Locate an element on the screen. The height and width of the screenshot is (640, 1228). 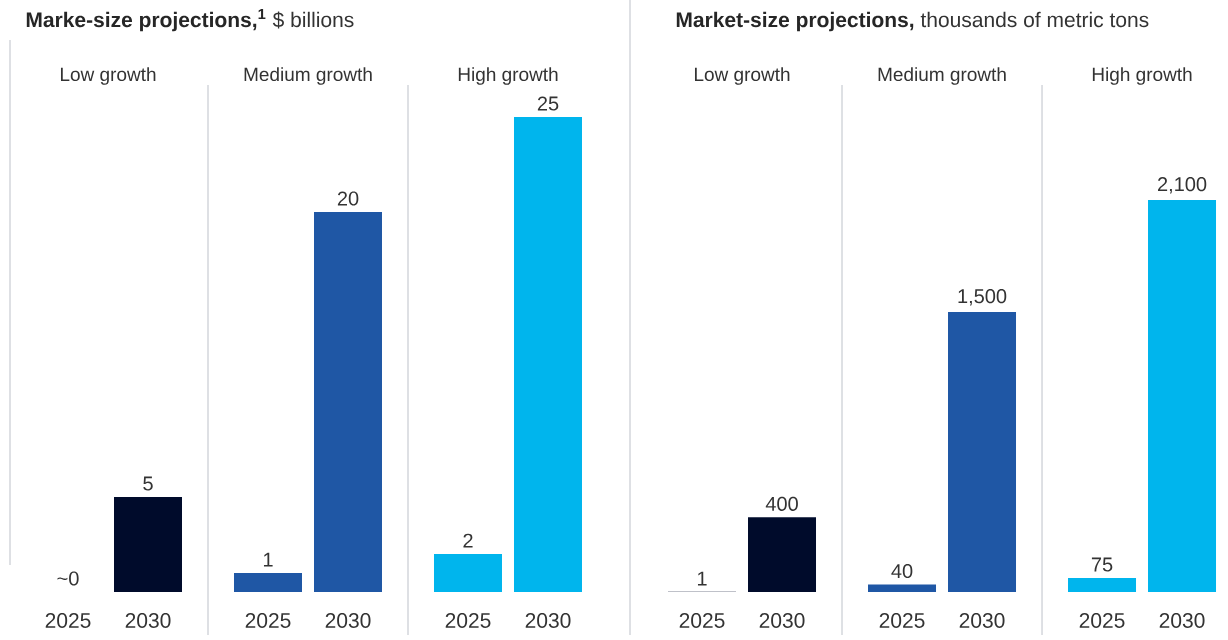
chart-title: Marke-size projections,$^{1}$ is located at coordinates (146, 20).